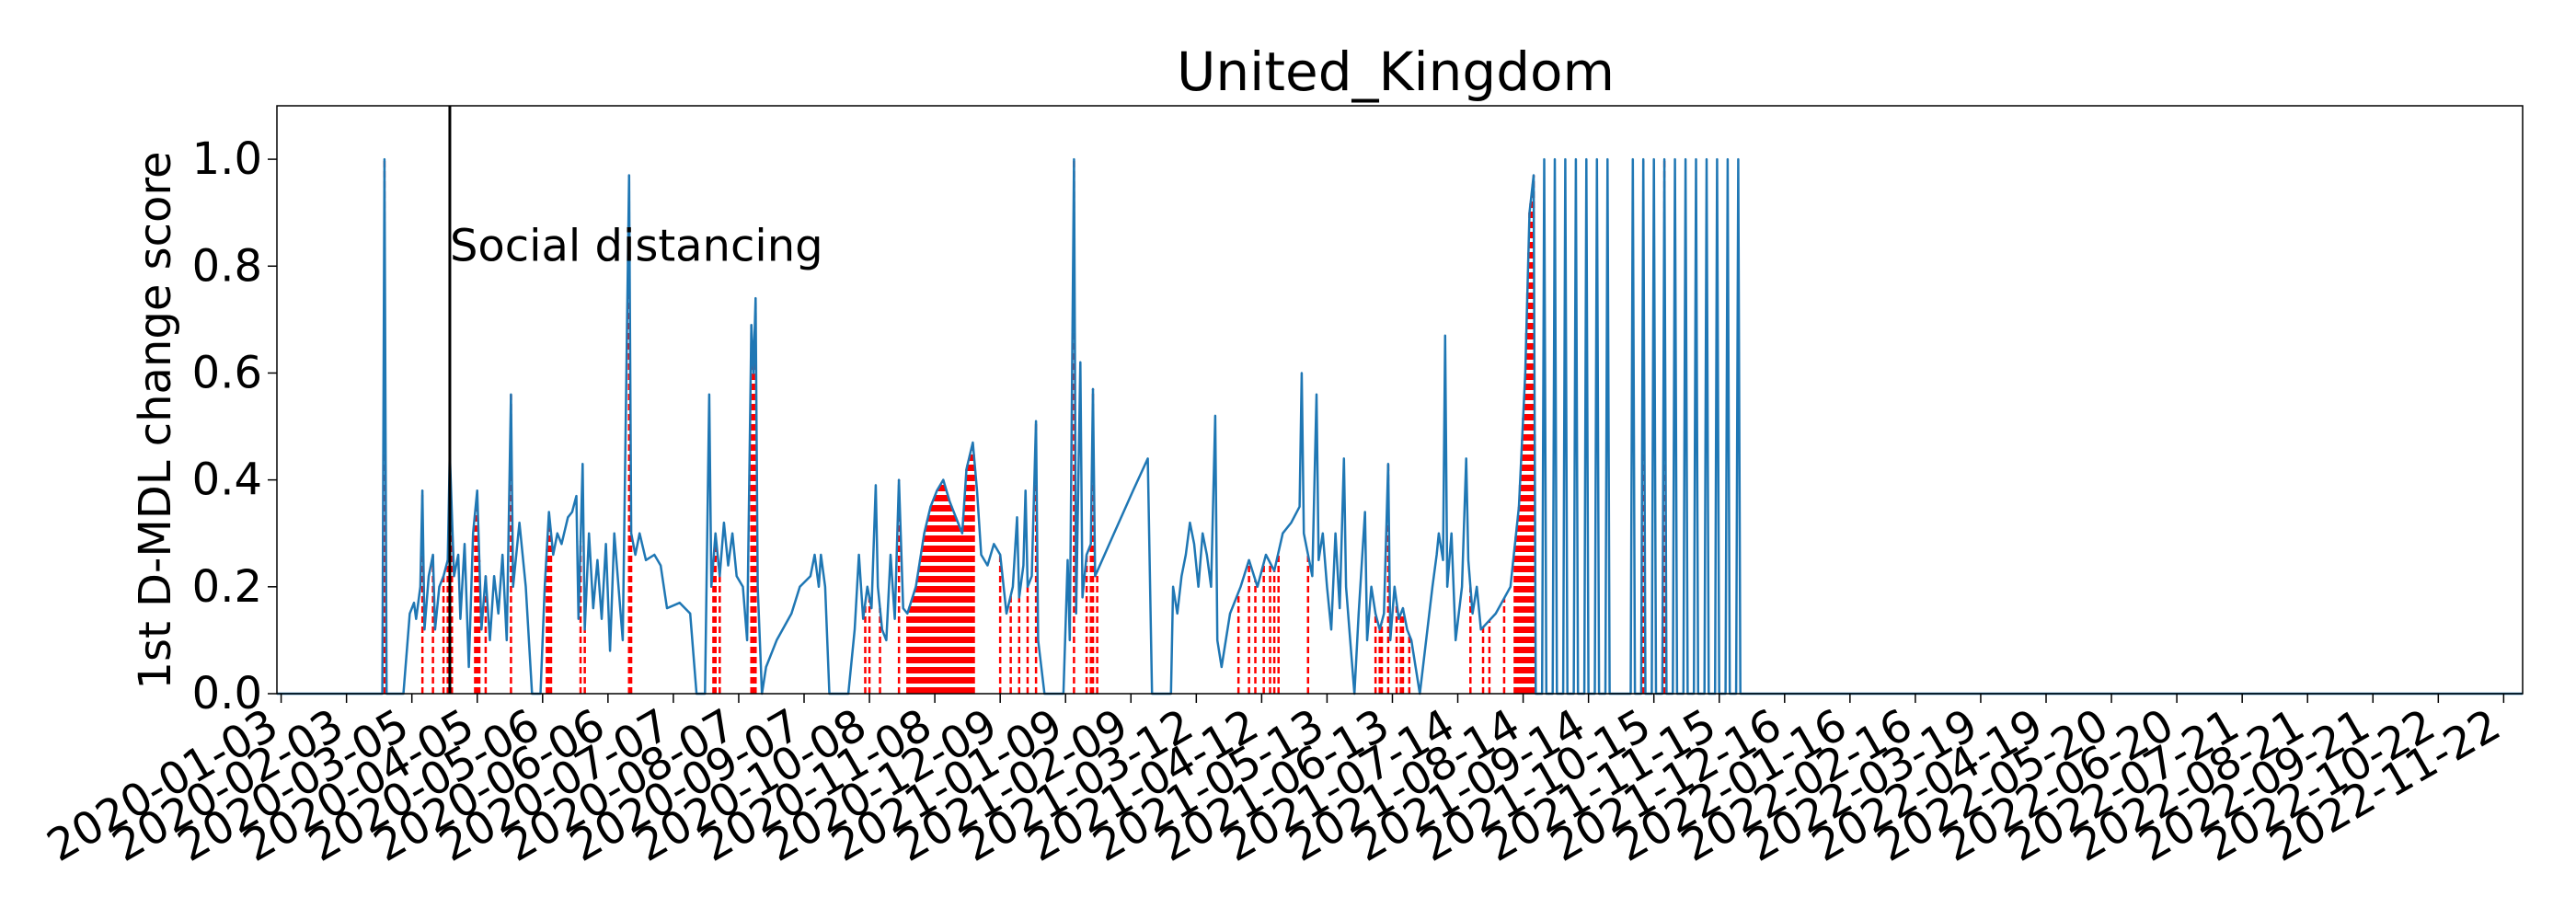 This screenshot has height=920, width=2576. Describe the element at coordinates (636, 245) in the screenshot. I see `event-annotation: Social distancing` at that location.